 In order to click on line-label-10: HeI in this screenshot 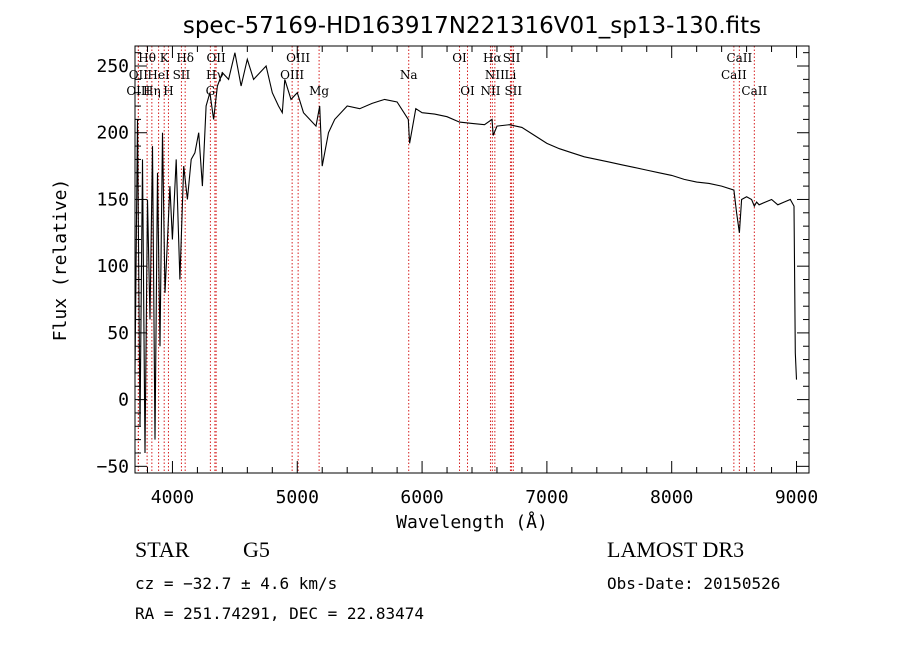, I will do `click(158, 75)`.